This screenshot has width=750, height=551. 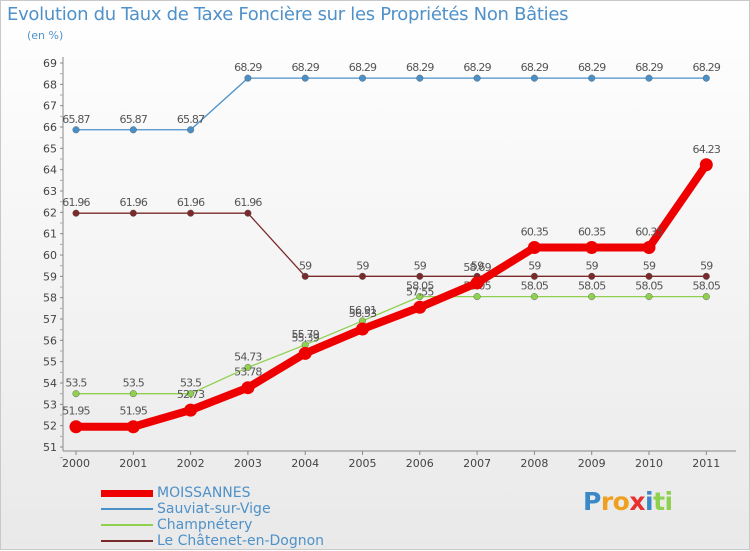 What do you see at coordinates (191, 463) in the screenshot?
I see `x-tick-label: 2002` at bounding box center [191, 463].